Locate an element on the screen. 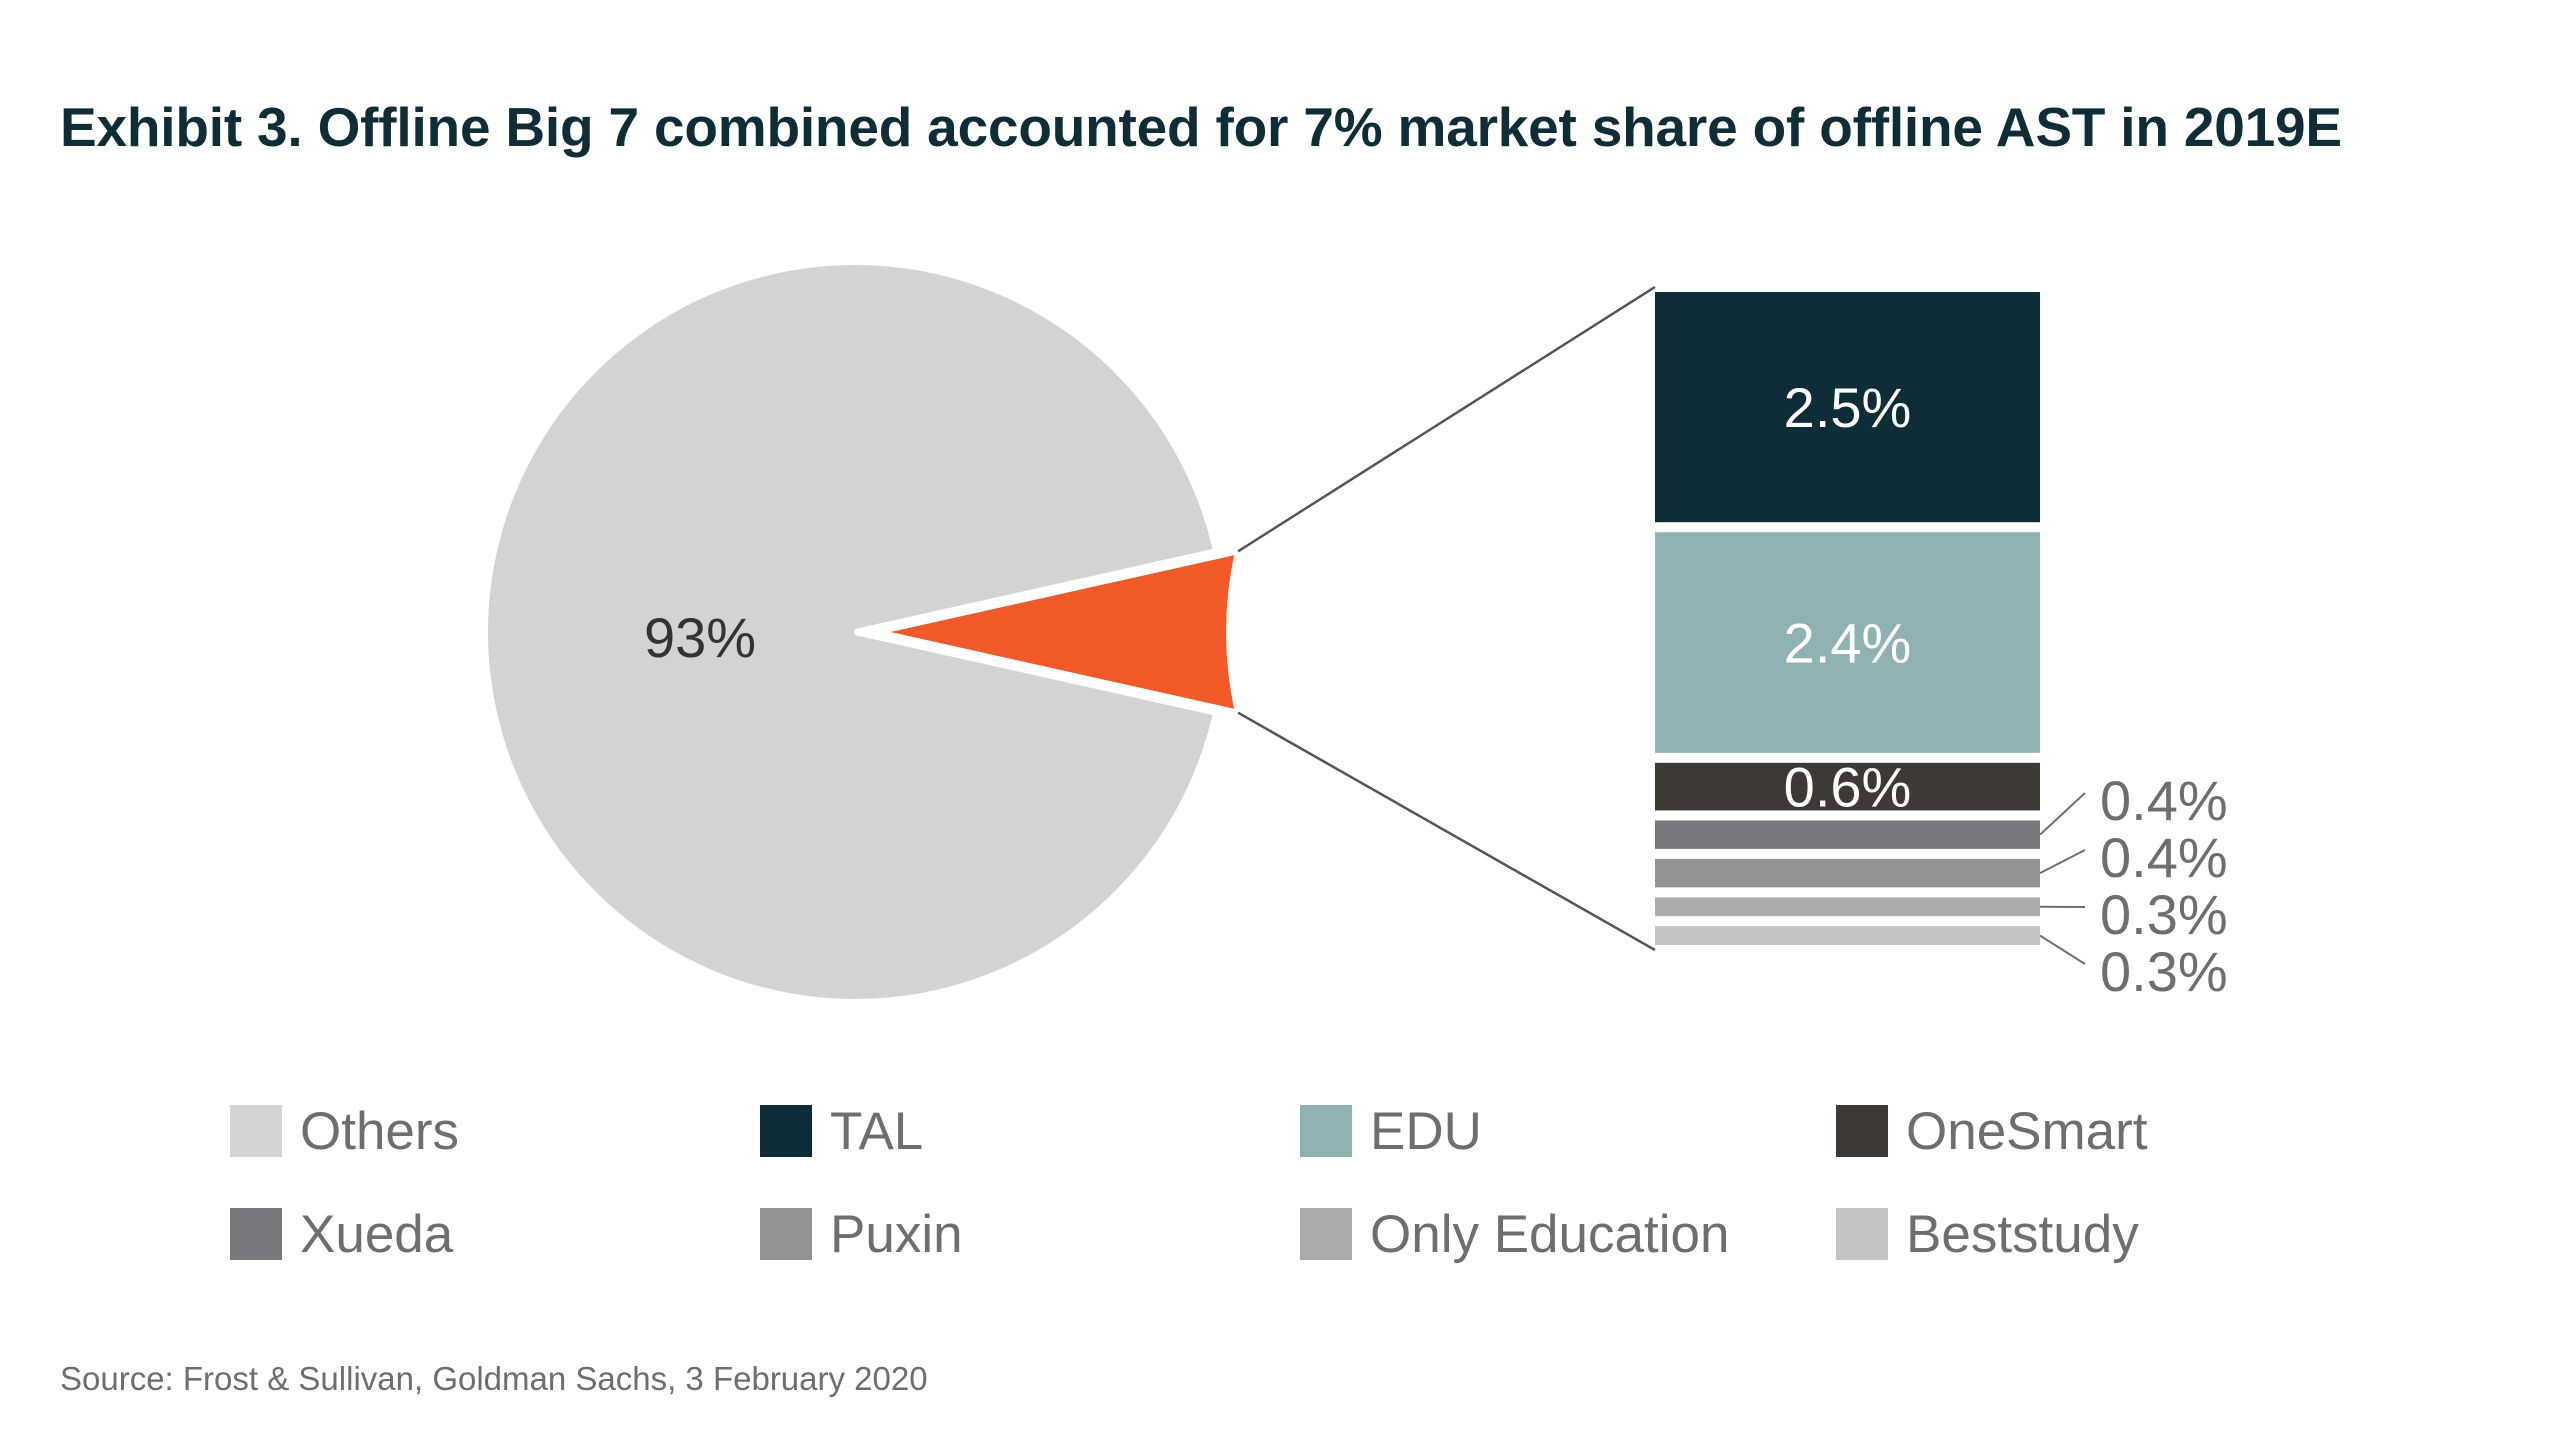  legend-label: TAL is located at coordinates (877, 1131).